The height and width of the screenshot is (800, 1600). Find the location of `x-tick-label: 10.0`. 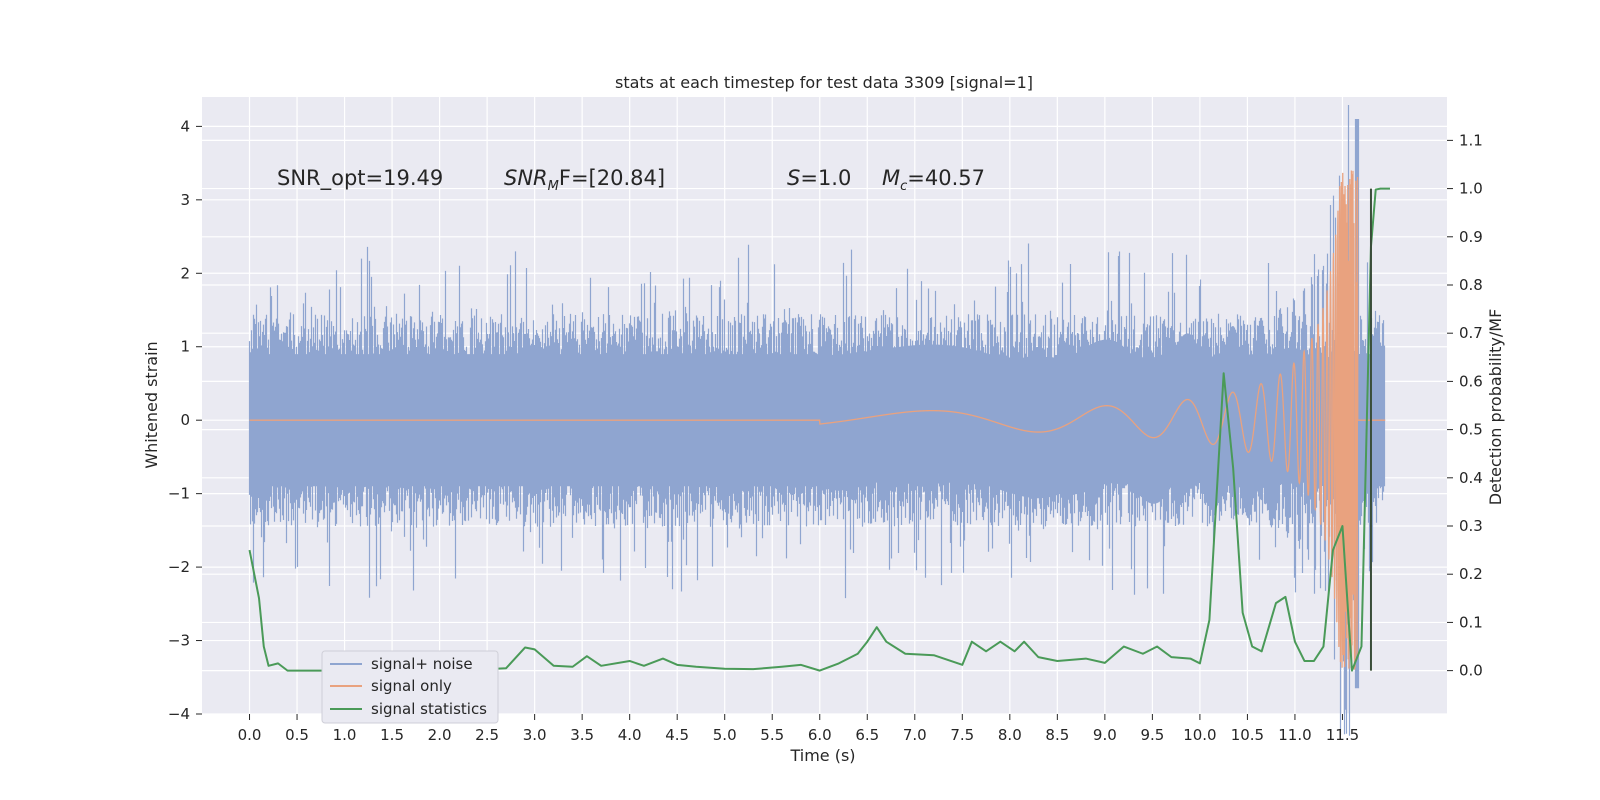

x-tick-label: 10.0 is located at coordinates (1199, 735).